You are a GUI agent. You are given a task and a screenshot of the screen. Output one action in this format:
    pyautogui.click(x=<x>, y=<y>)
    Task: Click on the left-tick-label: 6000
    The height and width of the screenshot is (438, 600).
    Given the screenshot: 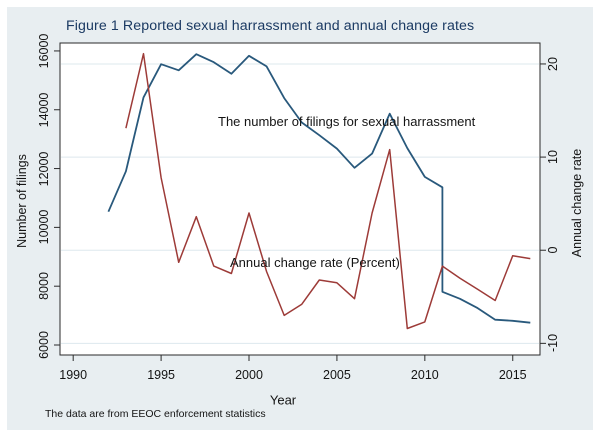 What is the action you would take?
    pyautogui.click(x=44, y=345)
    